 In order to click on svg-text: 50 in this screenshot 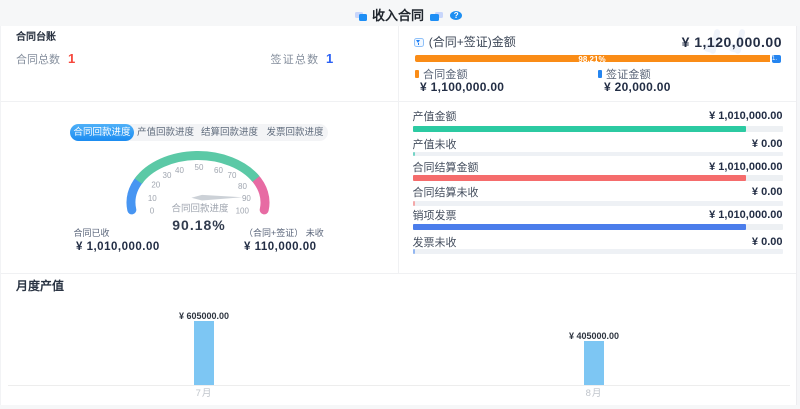, I will do `click(199, 167)`.